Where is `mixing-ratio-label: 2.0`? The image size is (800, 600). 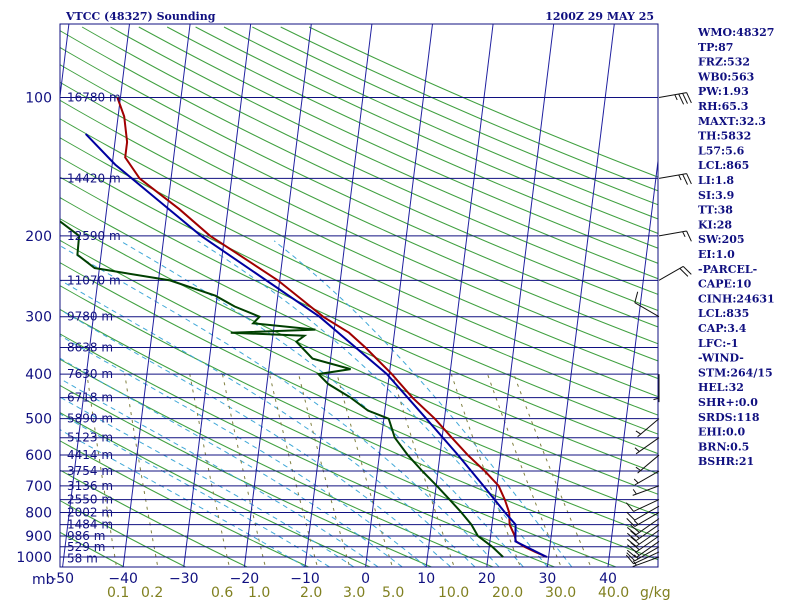 mixing-ratio-label: 2.0 is located at coordinates (311, 592).